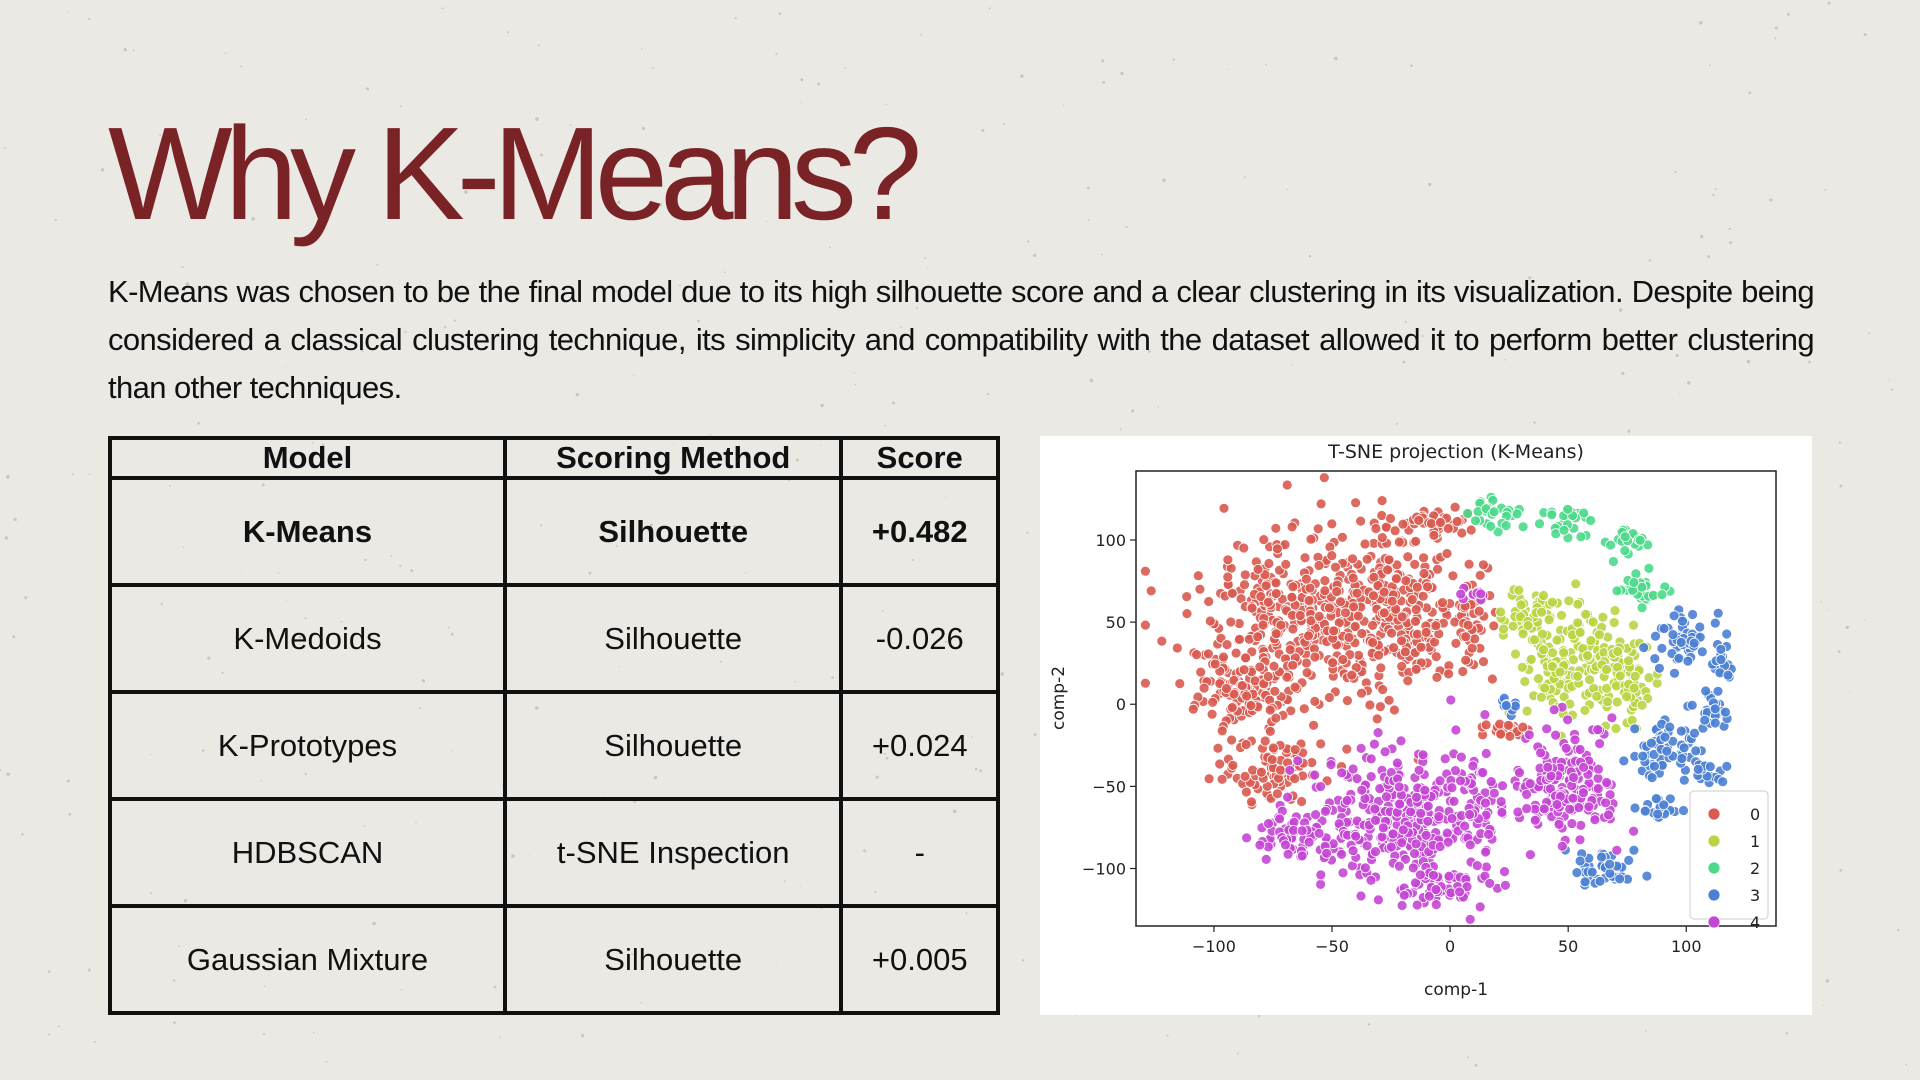 The width and height of the screenshot is (1920, 1080). I want to click on y-tick-label: 100, so click(1110, 540).